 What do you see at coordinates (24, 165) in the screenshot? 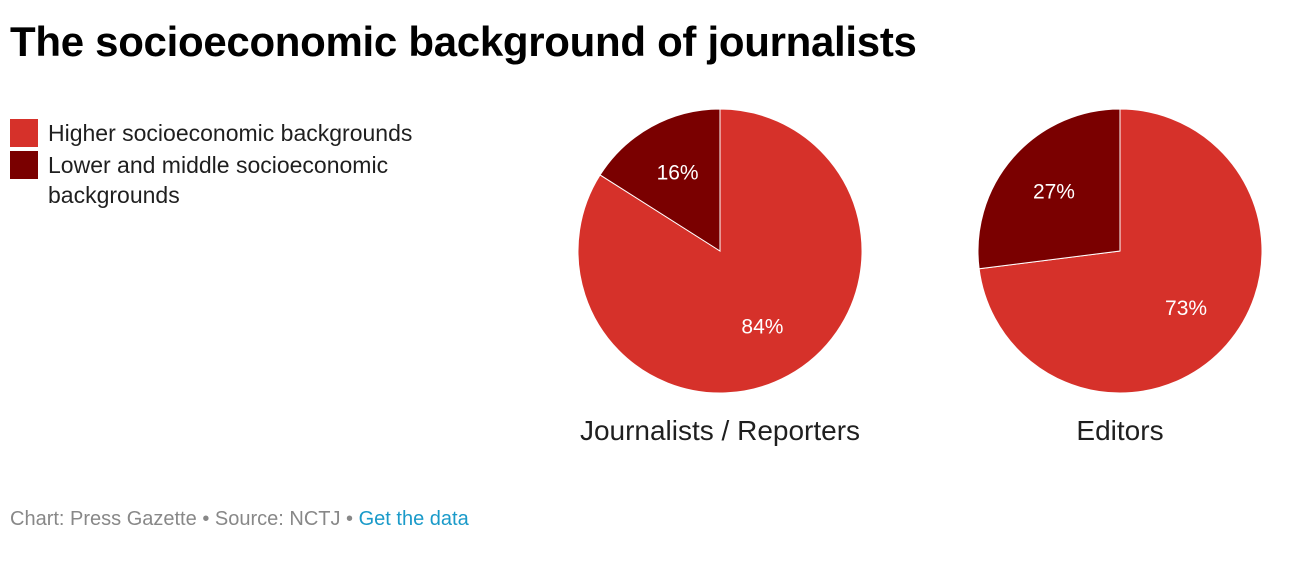
I see `legend-swatch-lower-middle` at bounding box center [24, 165].